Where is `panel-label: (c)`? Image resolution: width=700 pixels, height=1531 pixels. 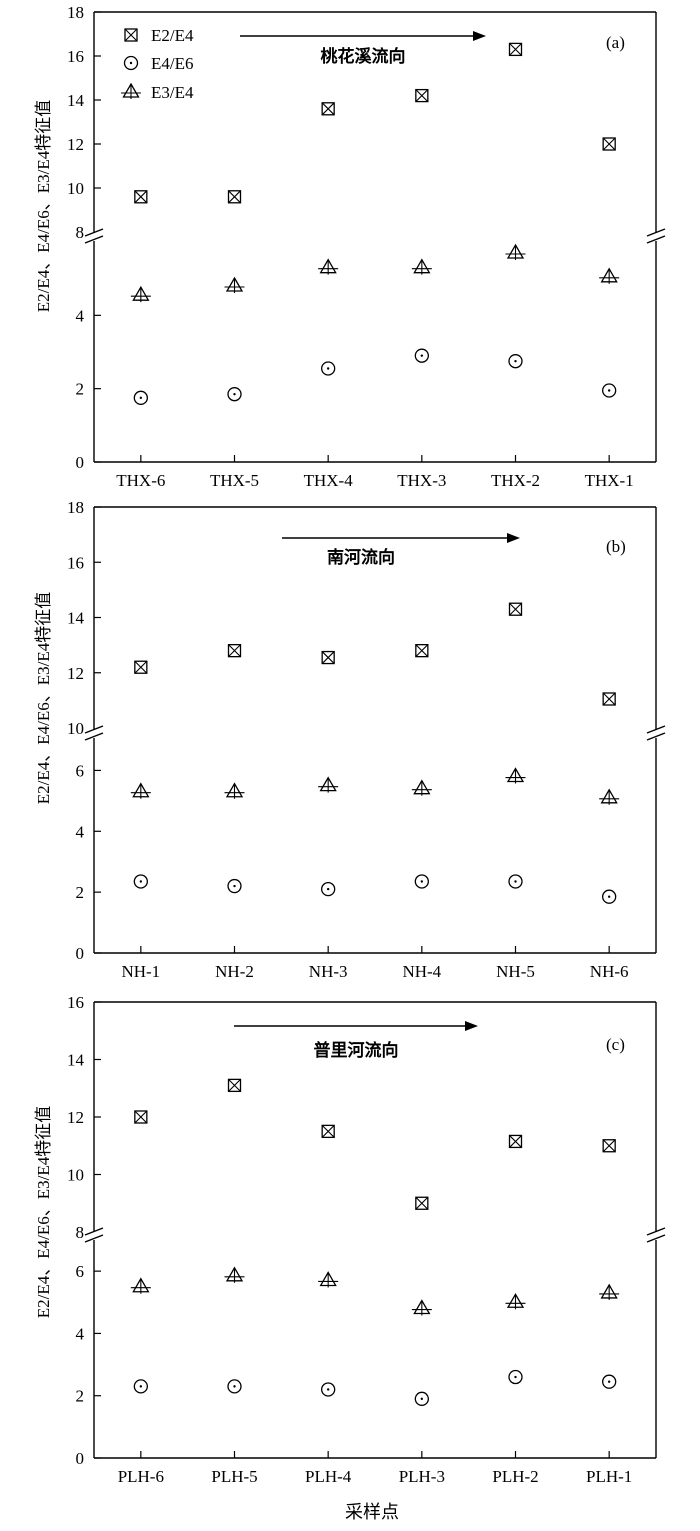
panel-label: (c) is located at coordinates (615, 1044).